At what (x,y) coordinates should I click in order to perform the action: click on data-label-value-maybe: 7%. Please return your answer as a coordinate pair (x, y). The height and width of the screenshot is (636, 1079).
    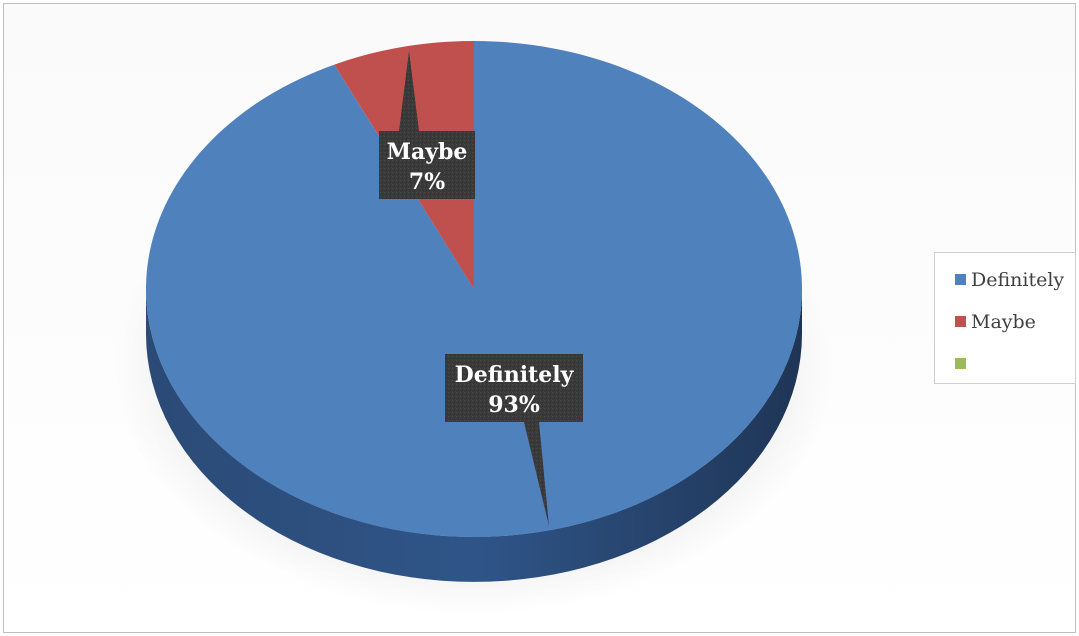
    Looking at the image, I should click on (427, 182).